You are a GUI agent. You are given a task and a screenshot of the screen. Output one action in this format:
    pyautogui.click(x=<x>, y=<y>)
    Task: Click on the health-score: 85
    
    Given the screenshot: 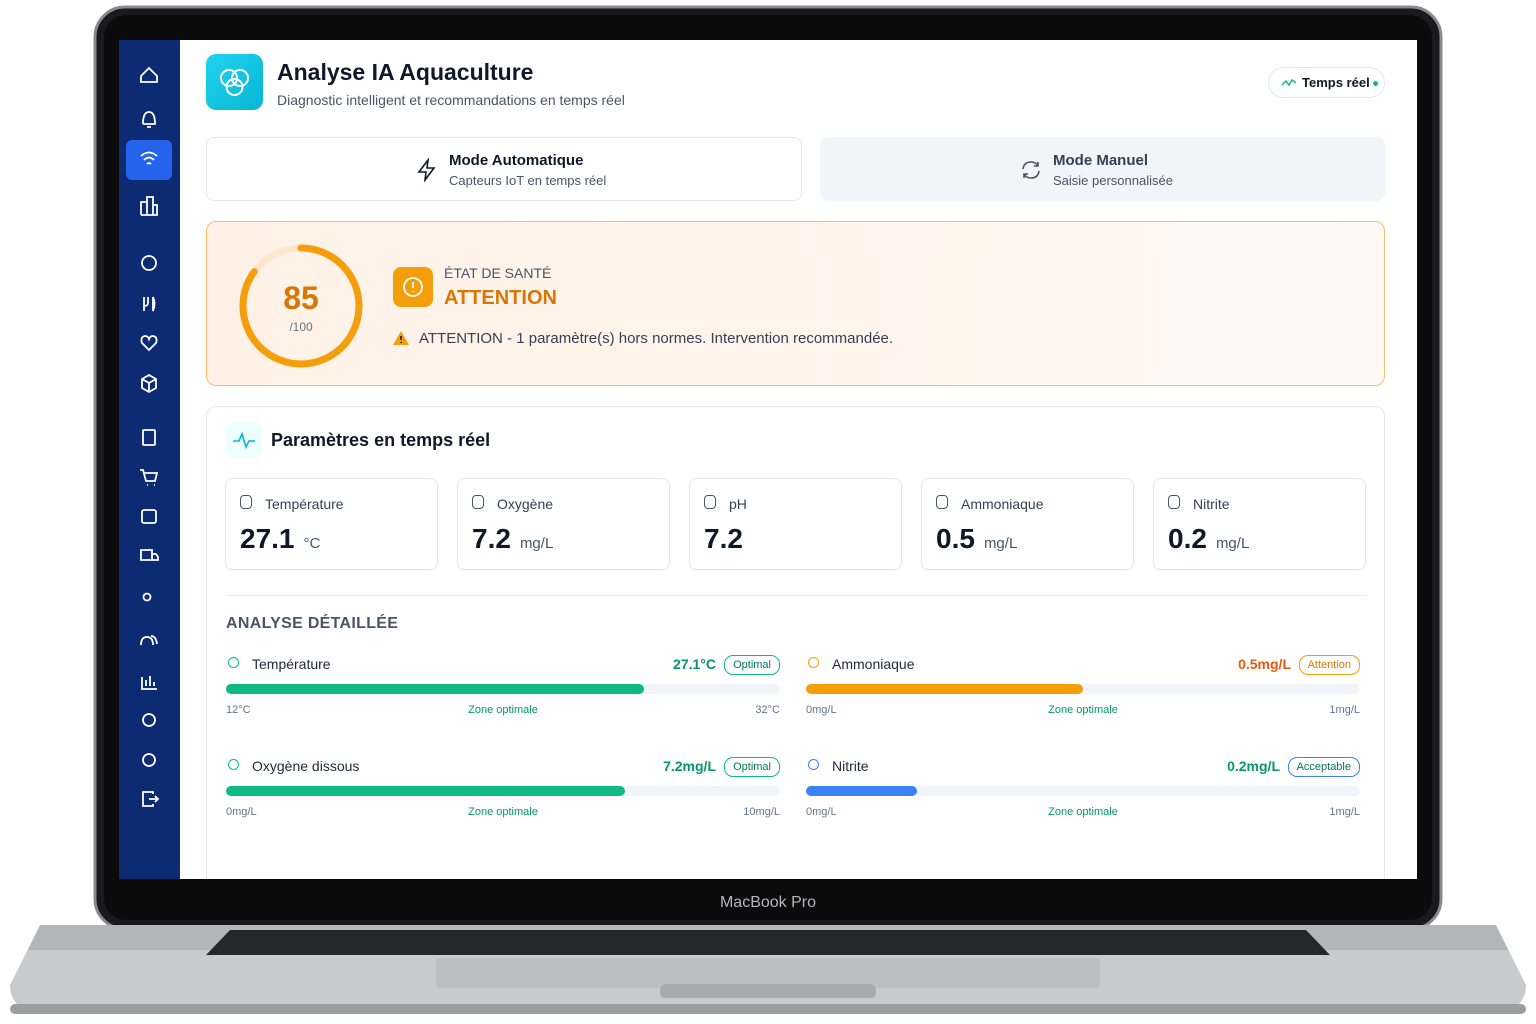 What is the action you would take?
    pyautogui.click(x=301, y=298)
    